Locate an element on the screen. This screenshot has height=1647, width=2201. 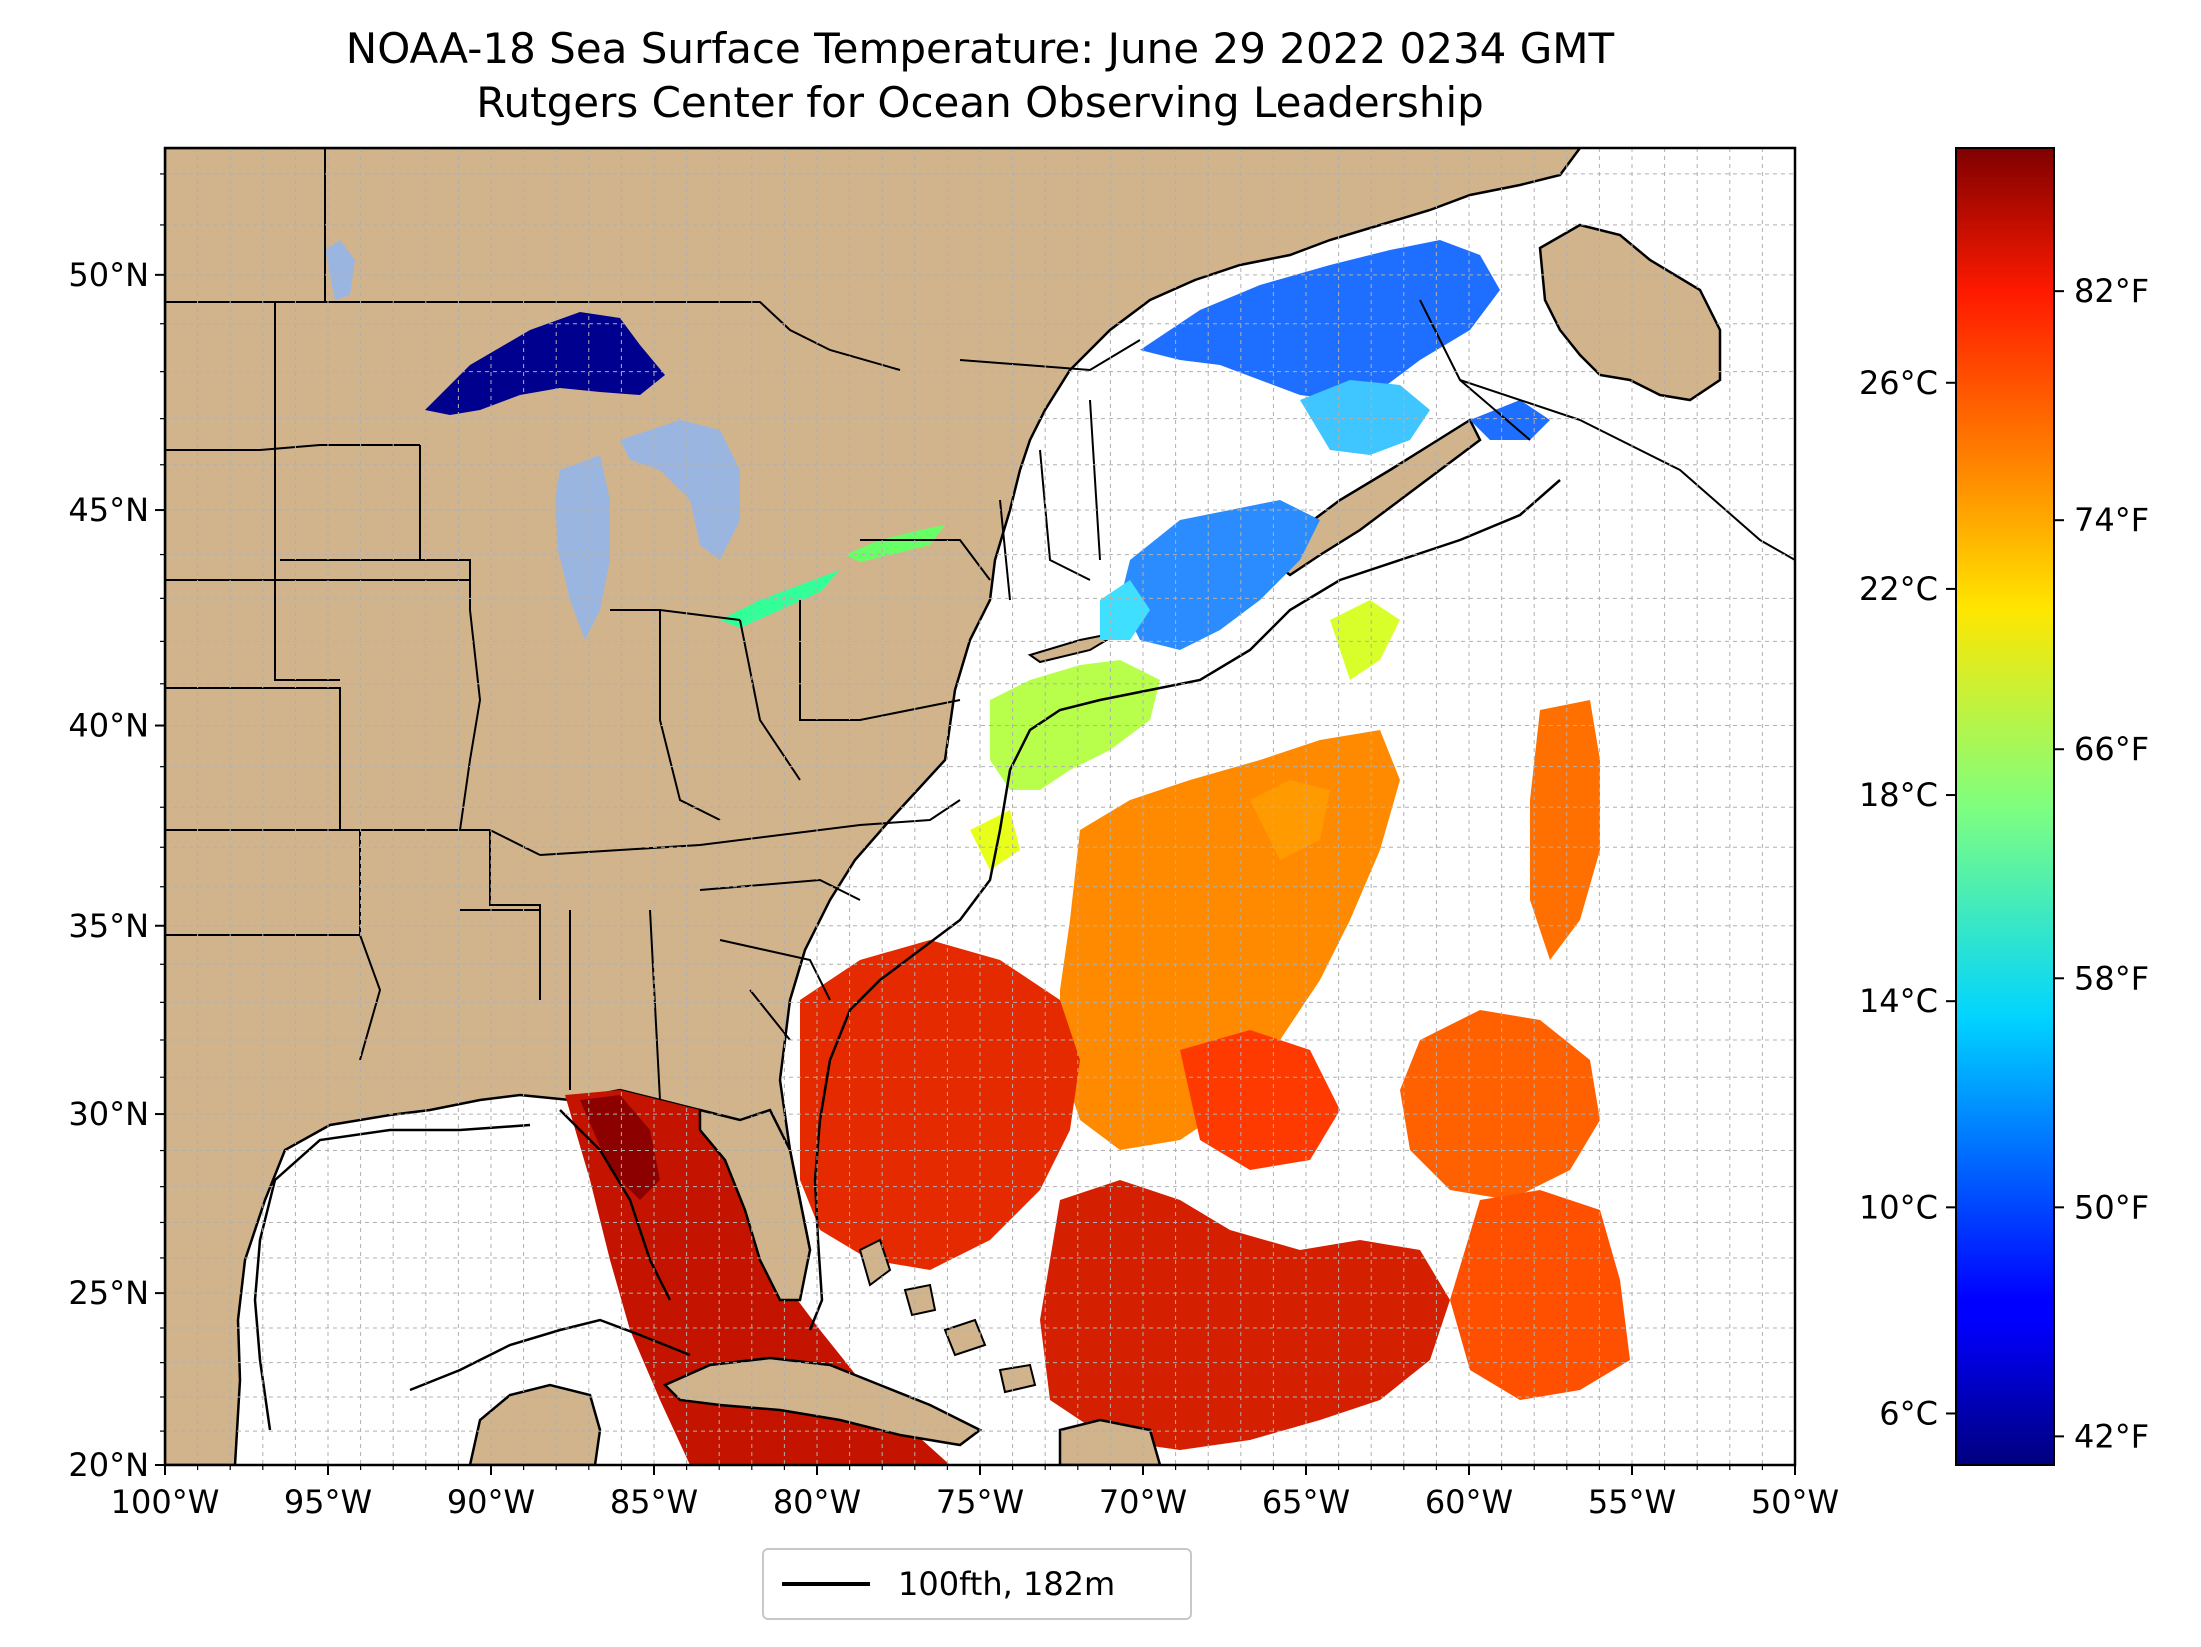
land-cuba is located at coordinates (822, 1401).